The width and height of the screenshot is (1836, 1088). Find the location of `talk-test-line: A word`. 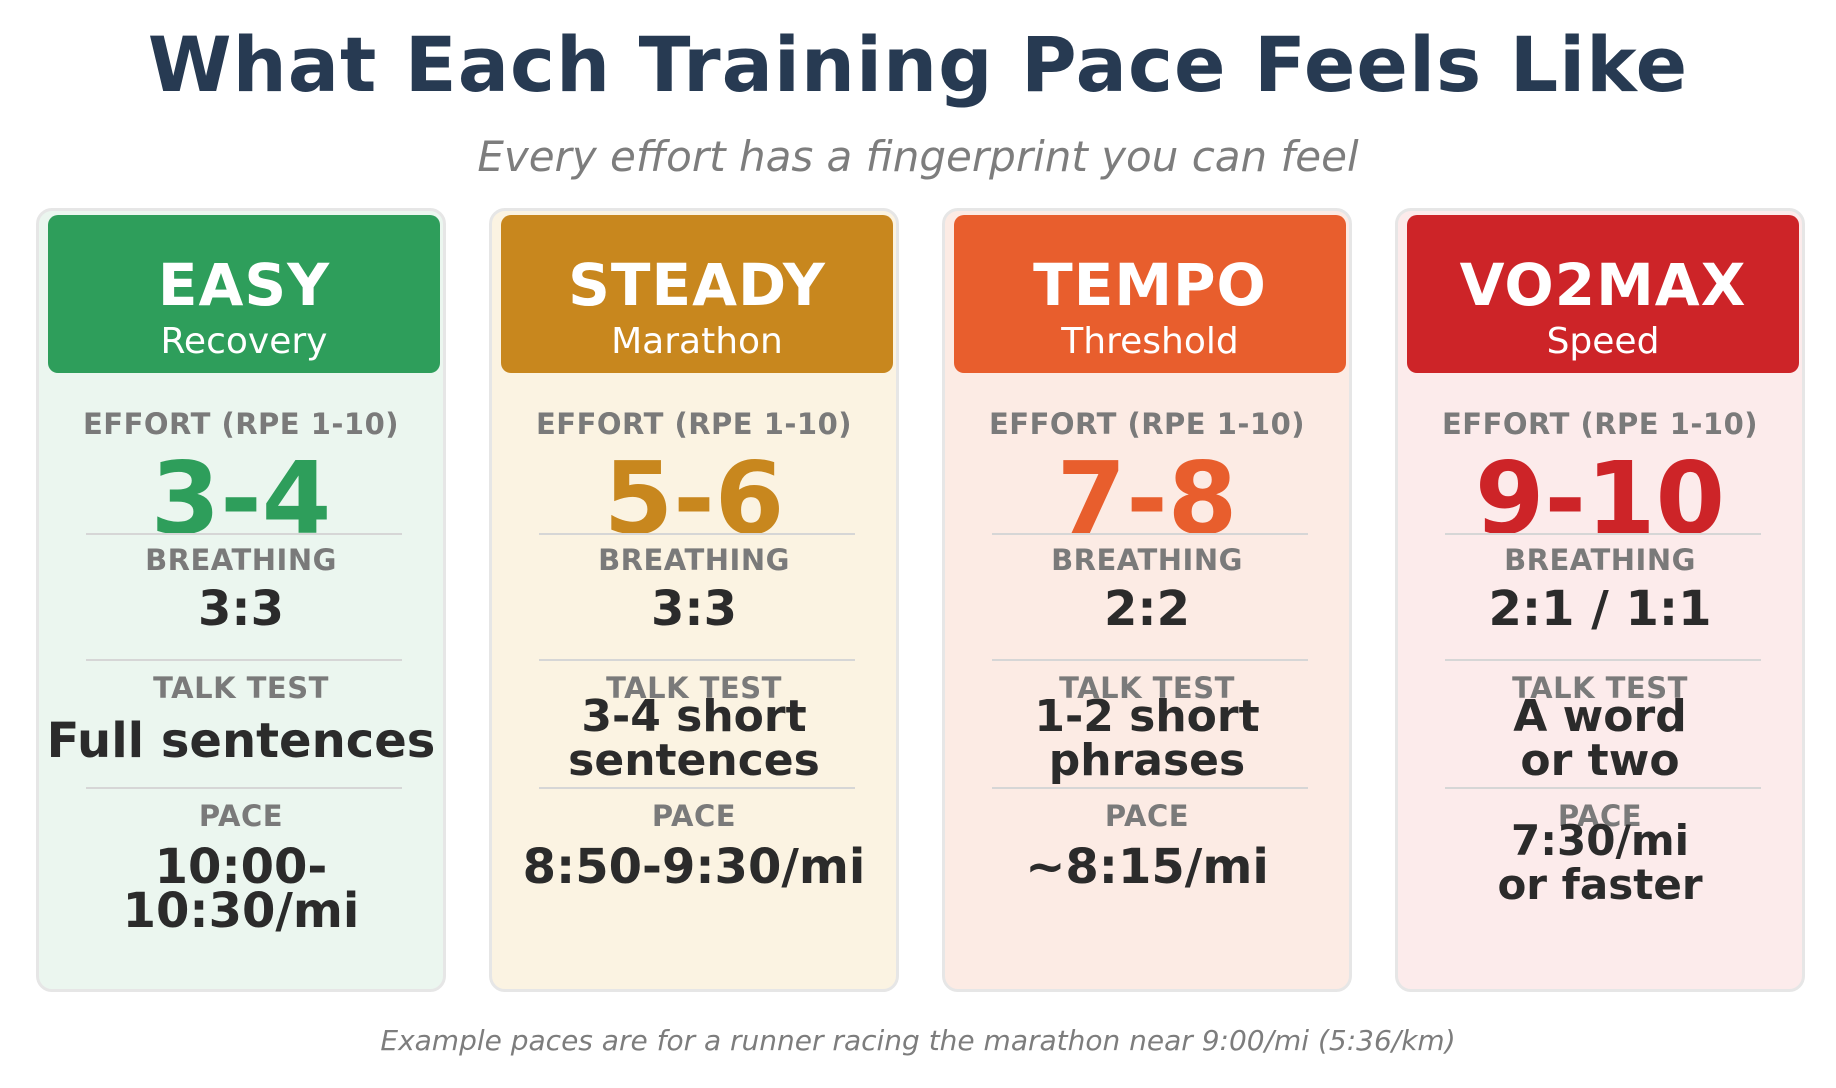

talk-test-line: A word is located at coordinates (1600, 716).